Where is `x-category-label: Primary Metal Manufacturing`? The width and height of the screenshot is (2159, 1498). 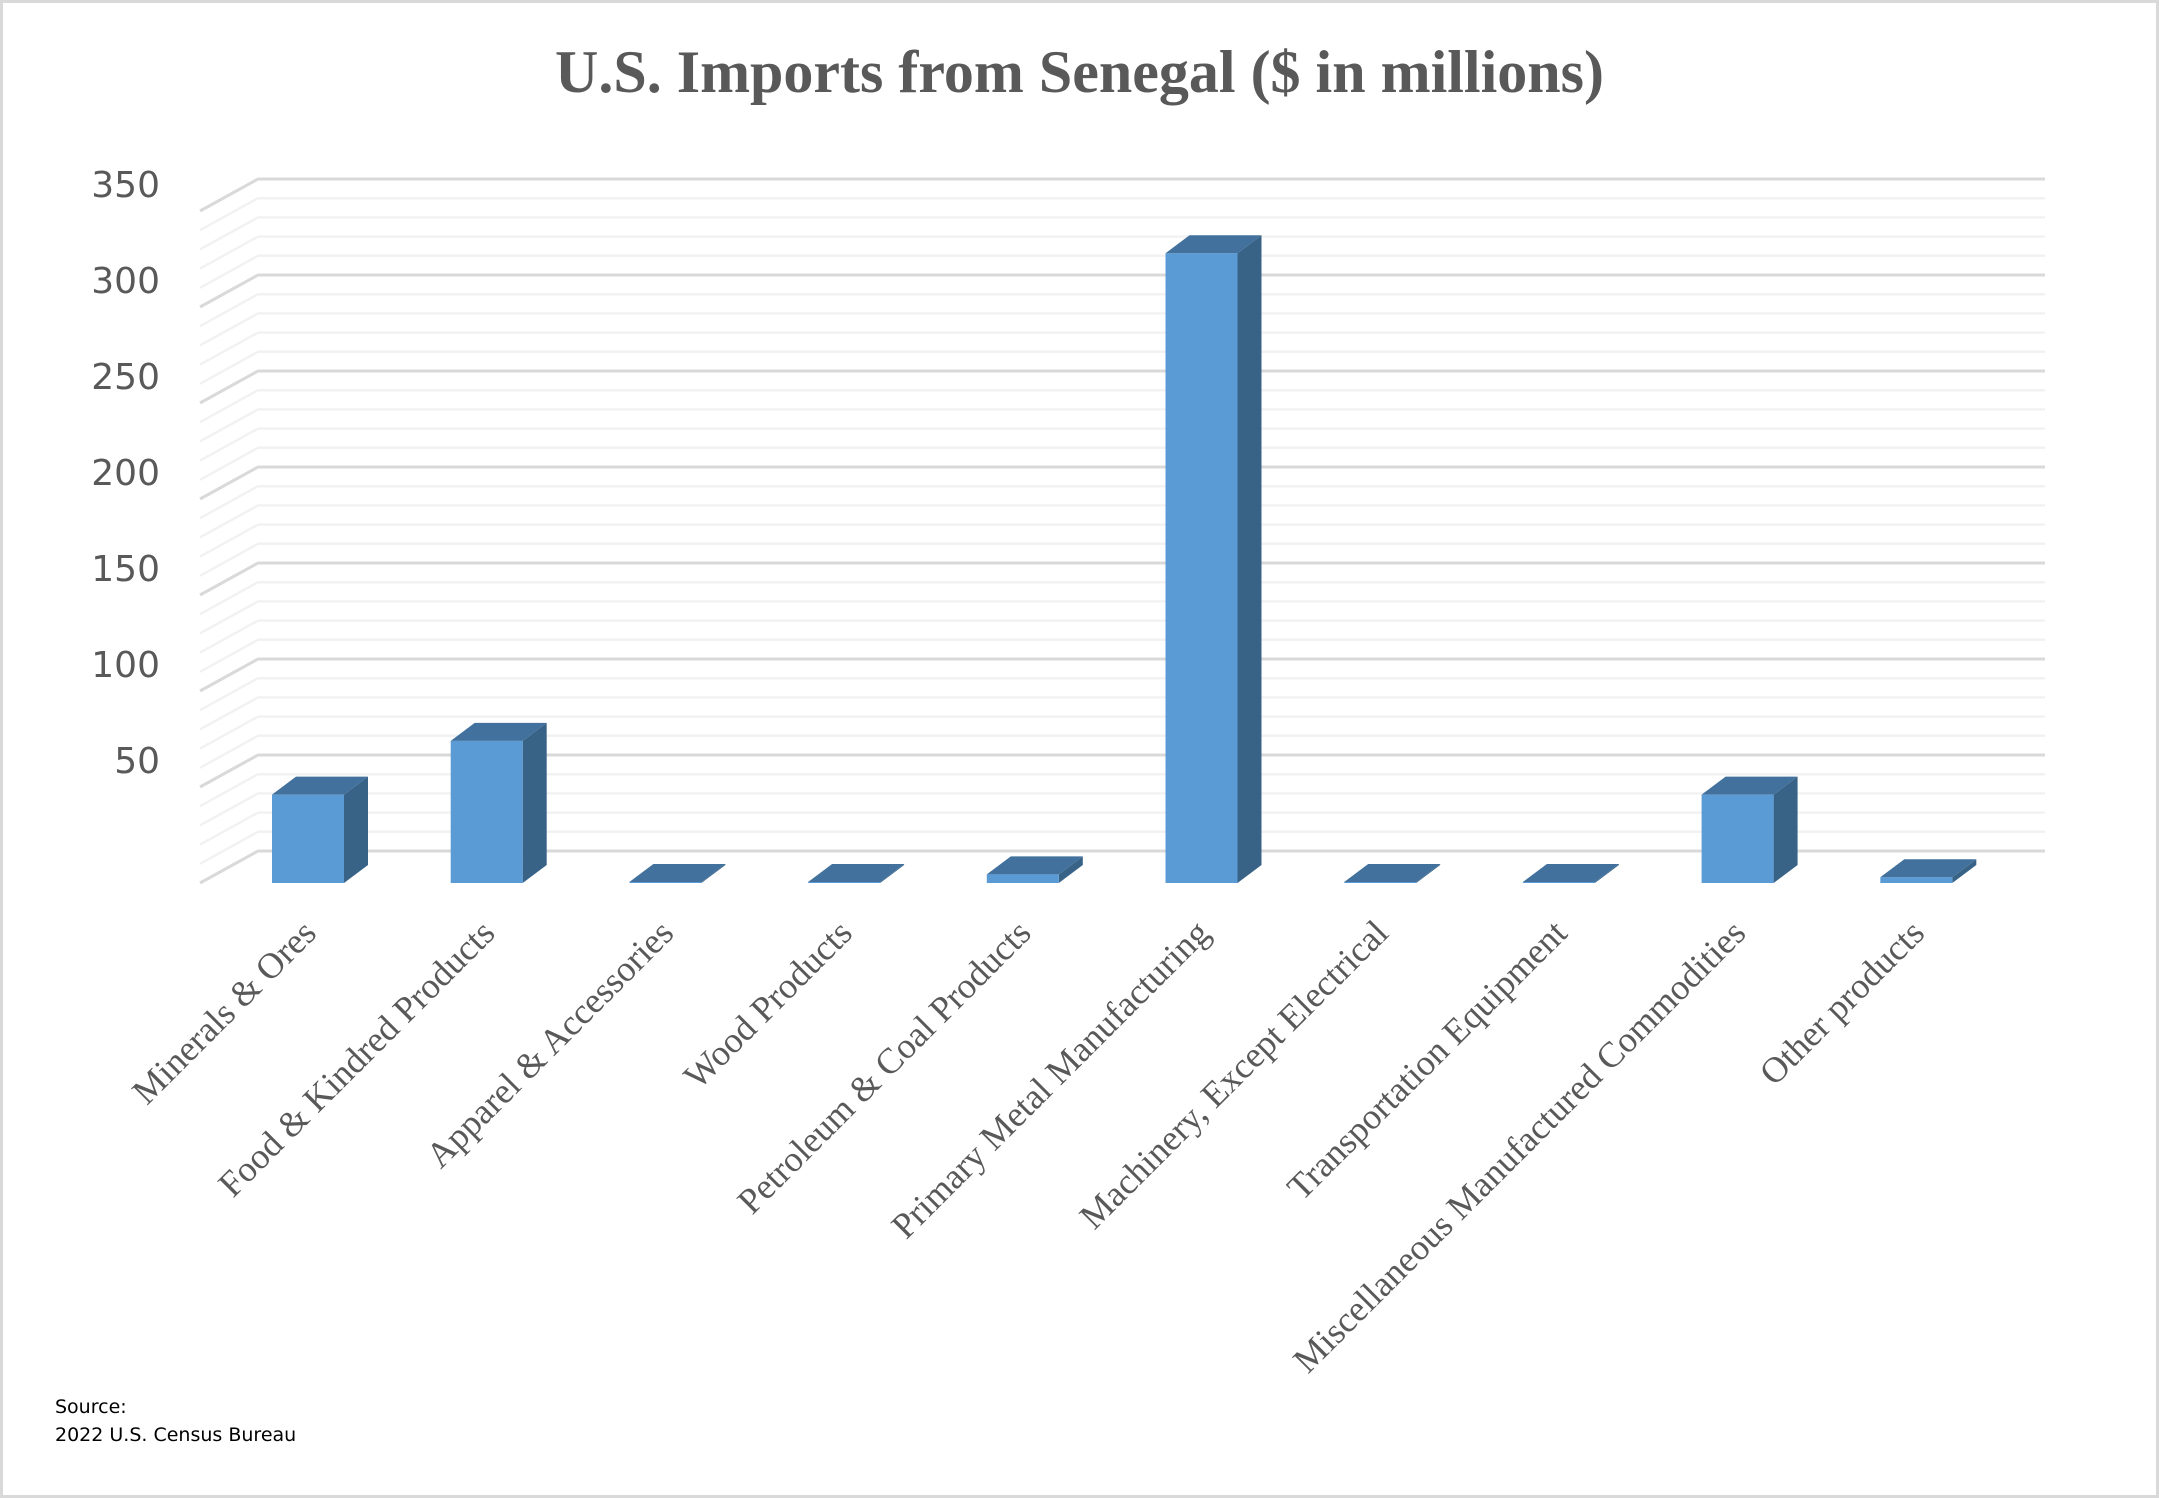
x-category-label: Primary Metal Manufacturing is located at coordinates (1050, 1079).